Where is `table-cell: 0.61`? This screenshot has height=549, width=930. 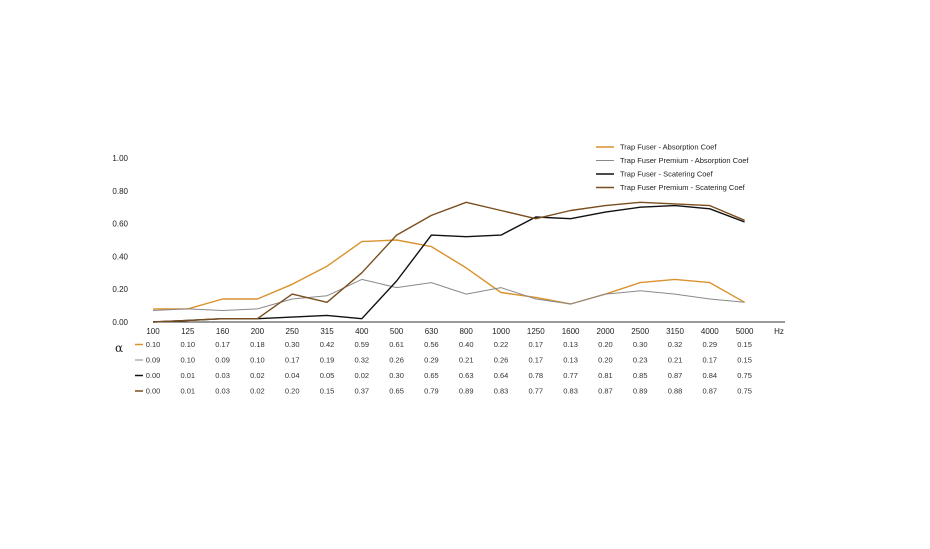
table-cell: 0.61 is located at coordinates (396, 344).